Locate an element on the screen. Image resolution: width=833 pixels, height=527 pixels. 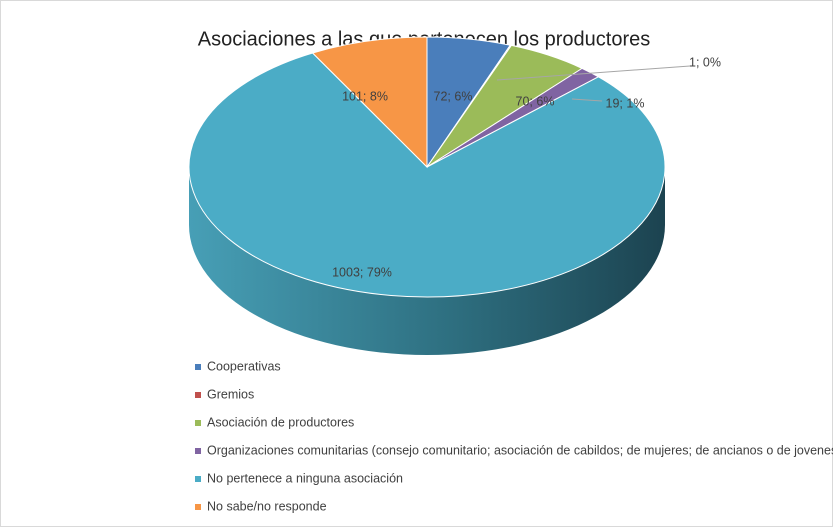
data-label: 1003; 79% is located at coordinates (362, 272).